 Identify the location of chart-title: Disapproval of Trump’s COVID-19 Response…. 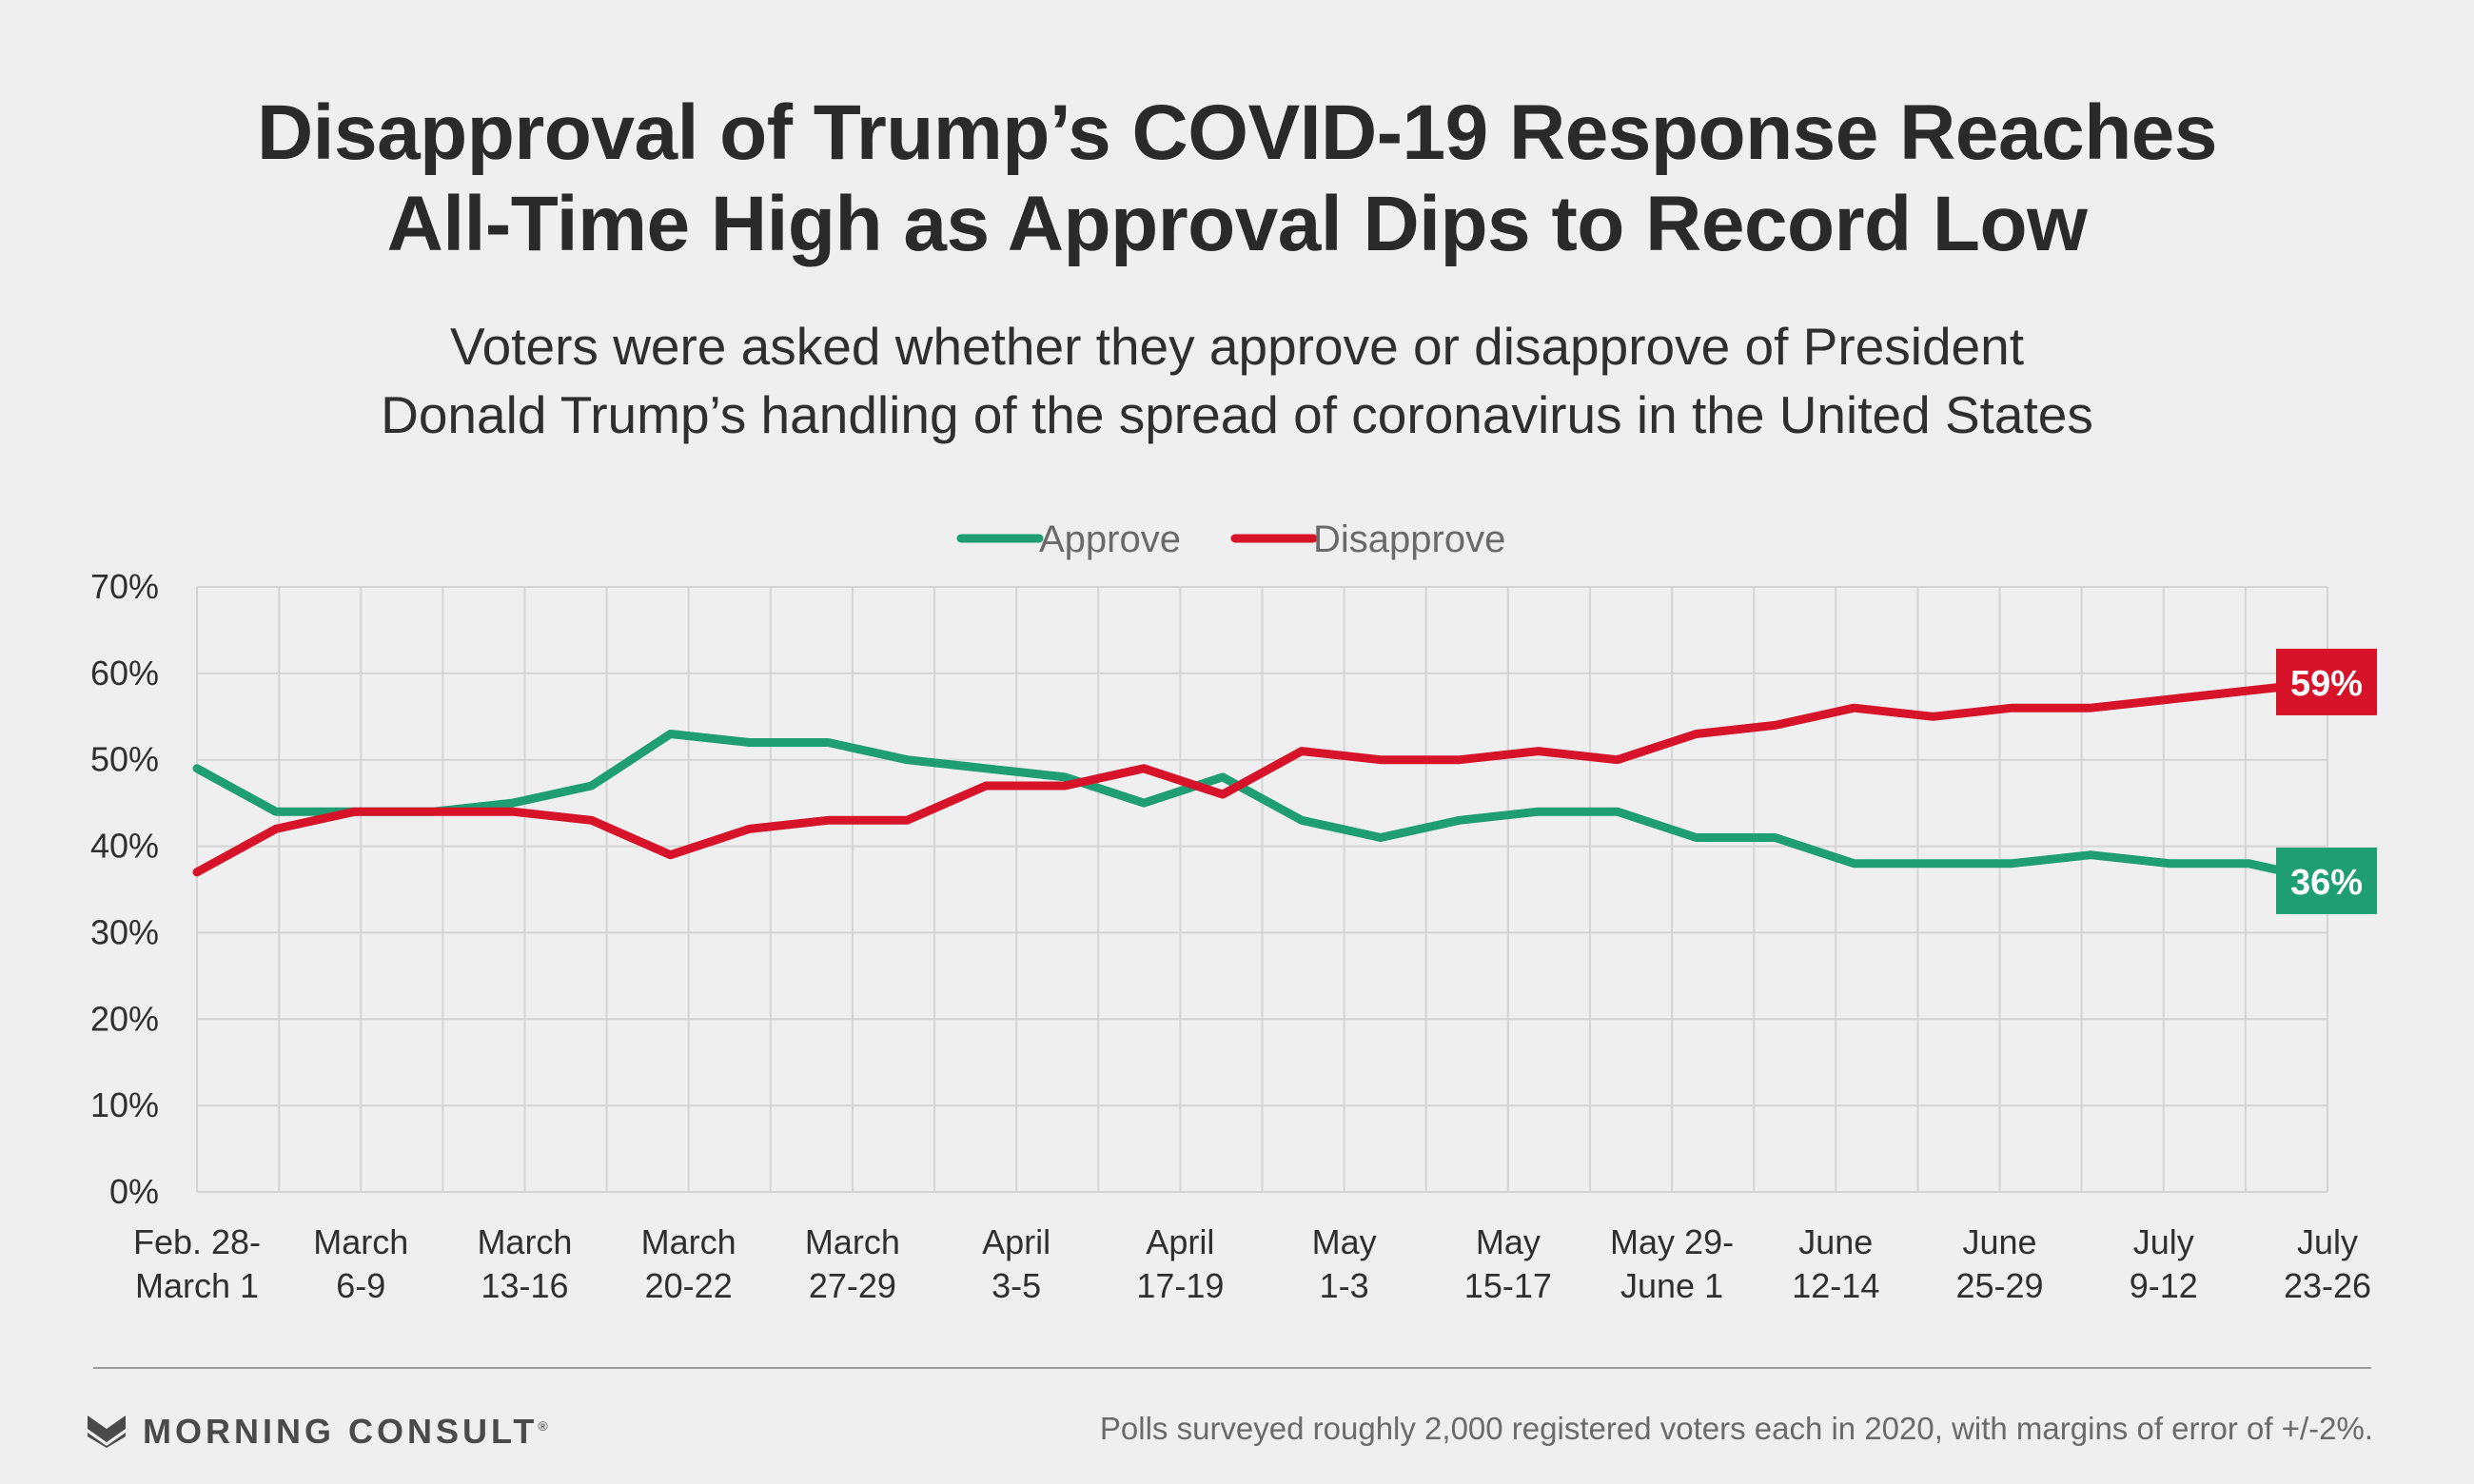
(1237, 179).